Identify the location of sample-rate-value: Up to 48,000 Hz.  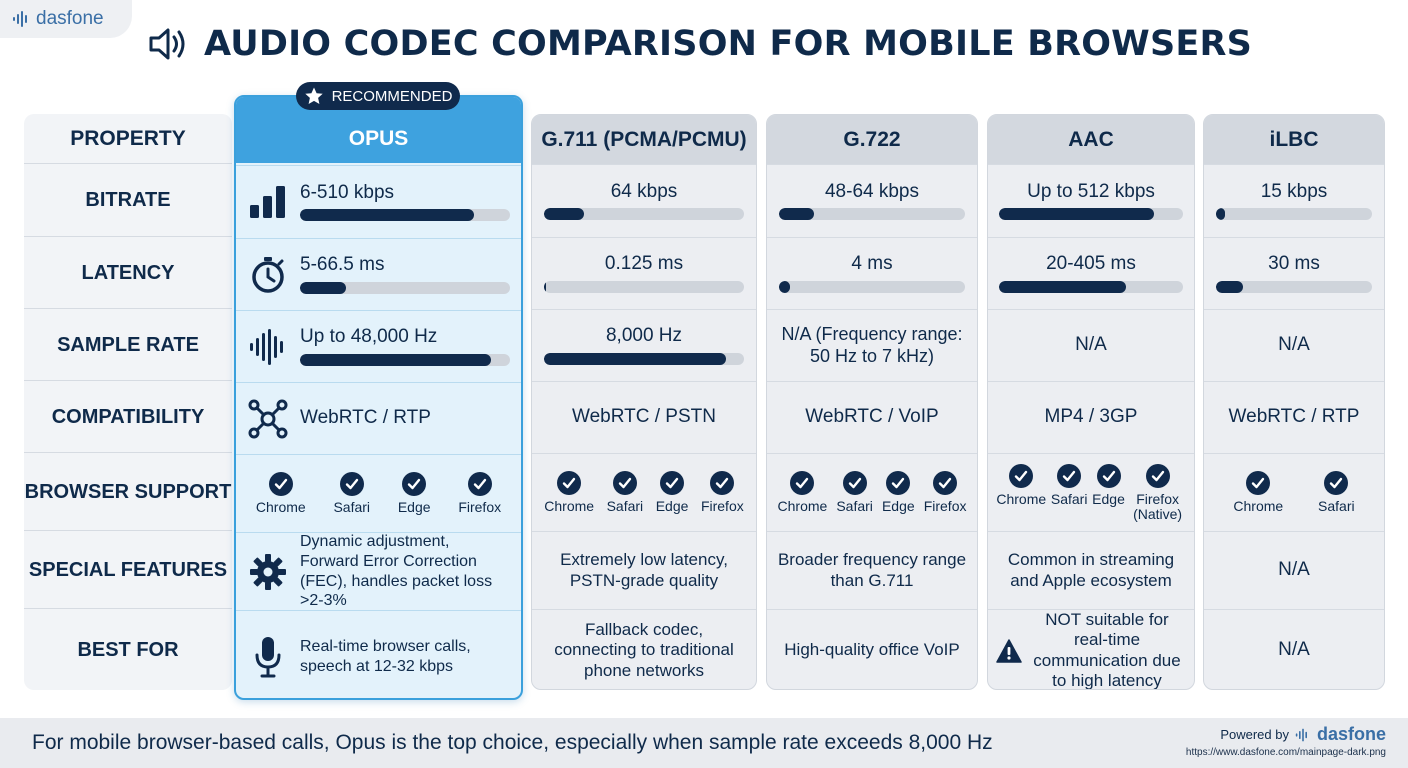
(369, 337).